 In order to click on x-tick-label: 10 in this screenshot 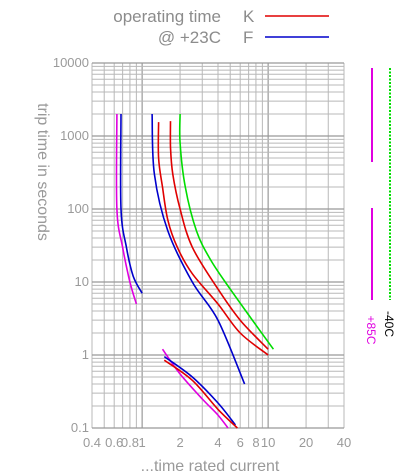, I will do `click(268, 442)`.